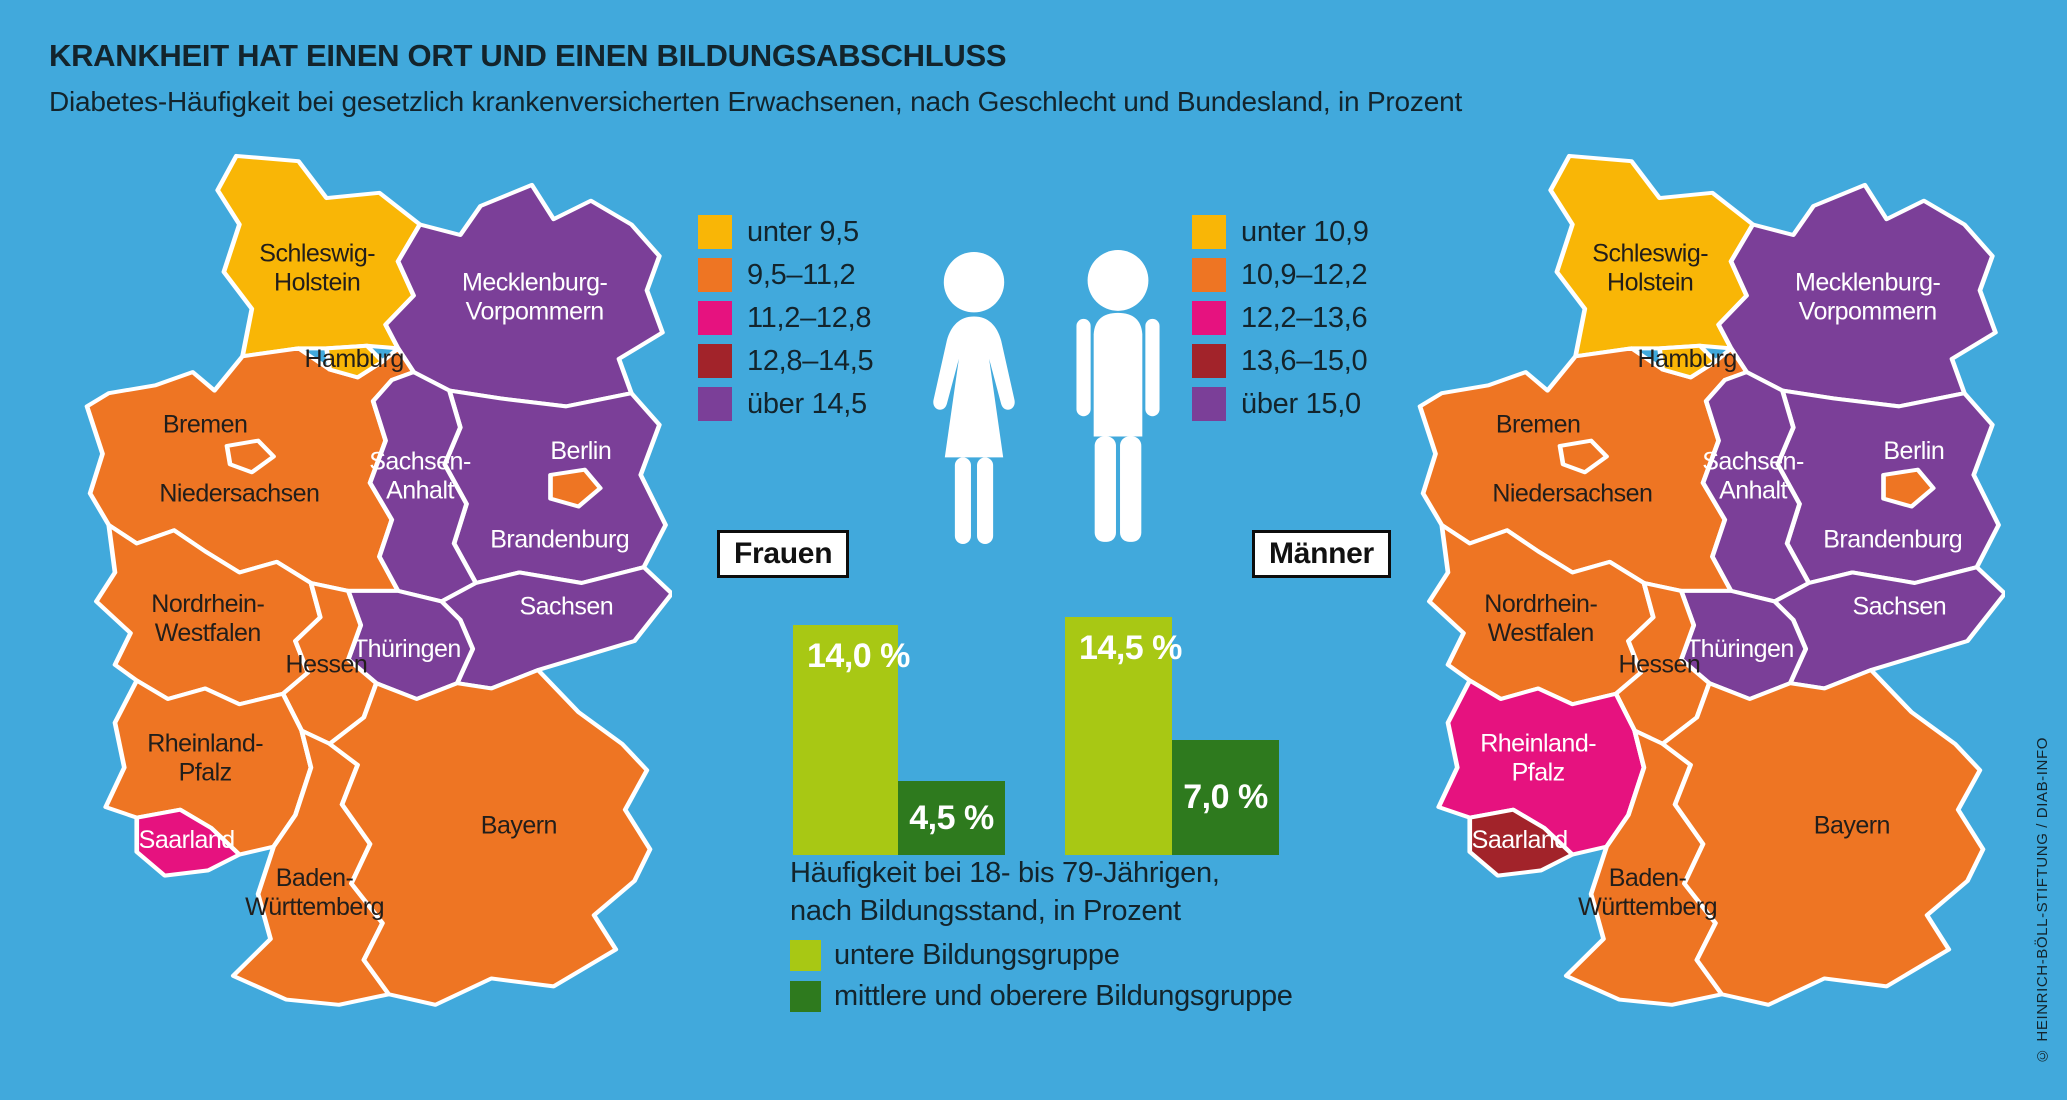  What do you see at coordinates (1225, 797) in the screenshot?
I see `bar-value-label: 7,0 %` at bounding box center [1225, 797].